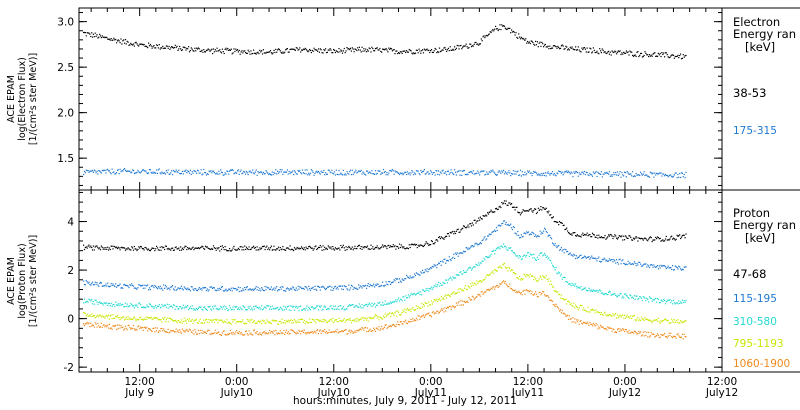 This screenshot has height=410, width=800. I want to click on legend-item: 795-1193, so click(758, 344).